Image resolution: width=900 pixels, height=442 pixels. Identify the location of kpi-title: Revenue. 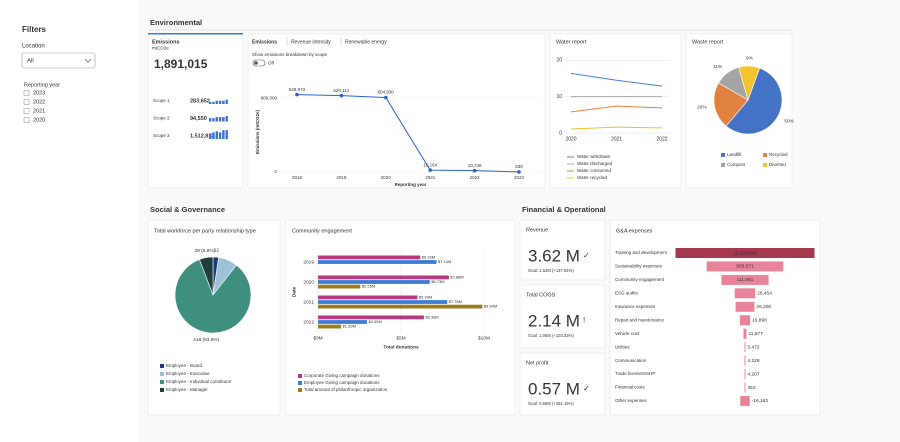
(537, 230).